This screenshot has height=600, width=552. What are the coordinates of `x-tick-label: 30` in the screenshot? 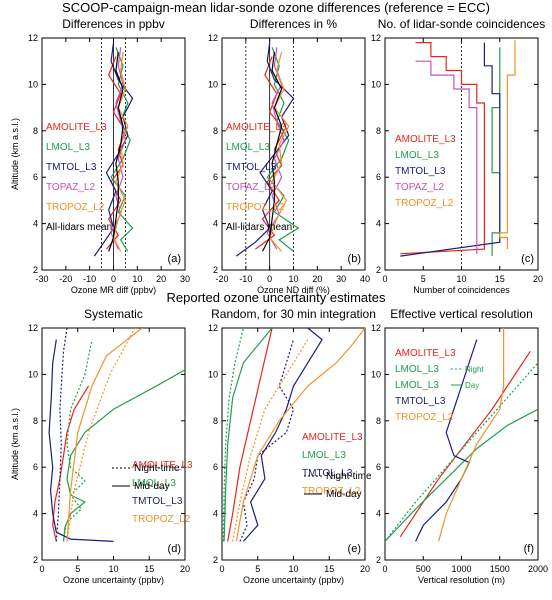 It's located at (341, 279).